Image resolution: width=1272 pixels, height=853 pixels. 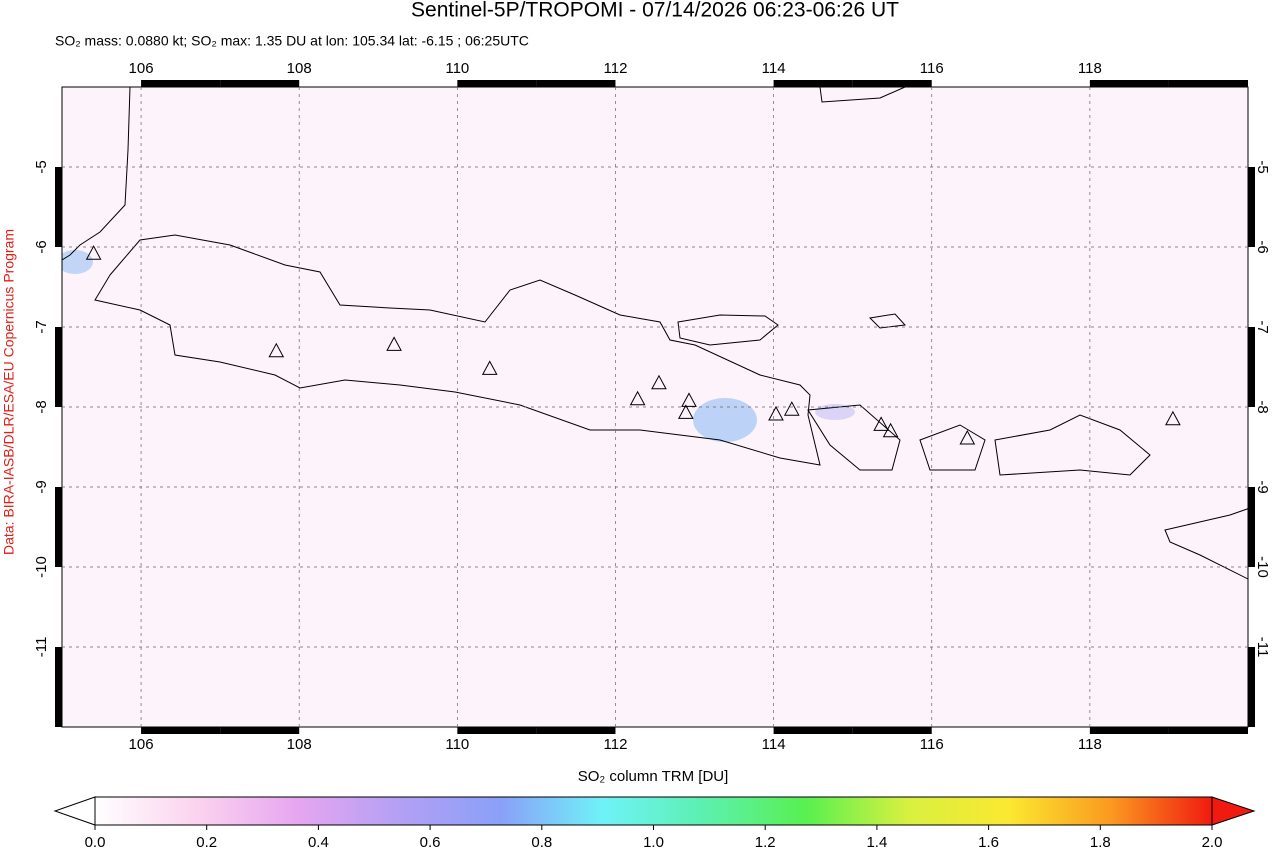 What do you see at coordinates (876, 842) in the screenshot?
I see `colorbar-tick-label: 1.4` at bounding box center [876, 842].